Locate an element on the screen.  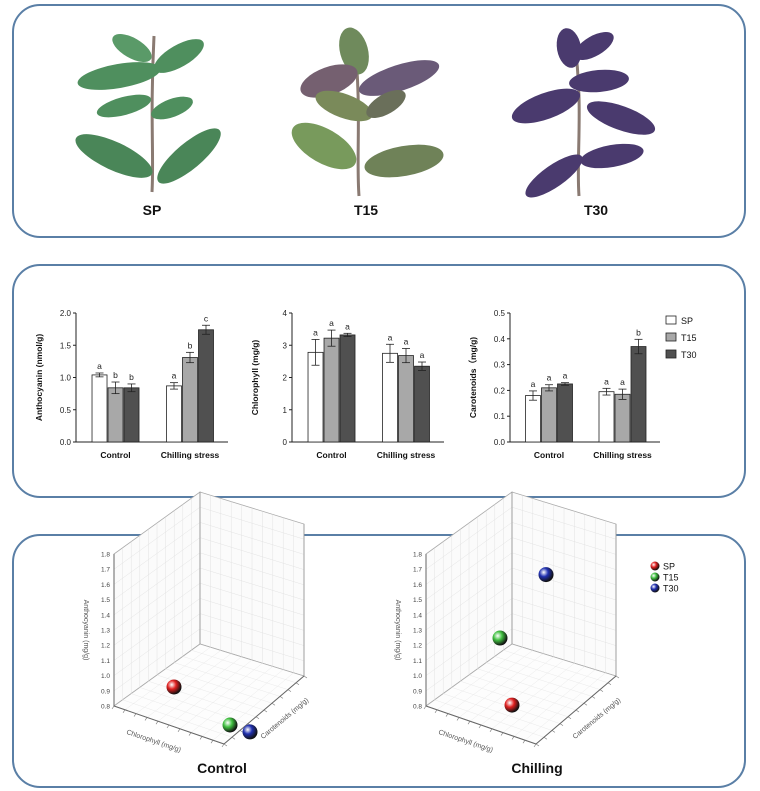
x-axis-label: Chlorophyll (mg/g) is located at coordinates (465, 741).